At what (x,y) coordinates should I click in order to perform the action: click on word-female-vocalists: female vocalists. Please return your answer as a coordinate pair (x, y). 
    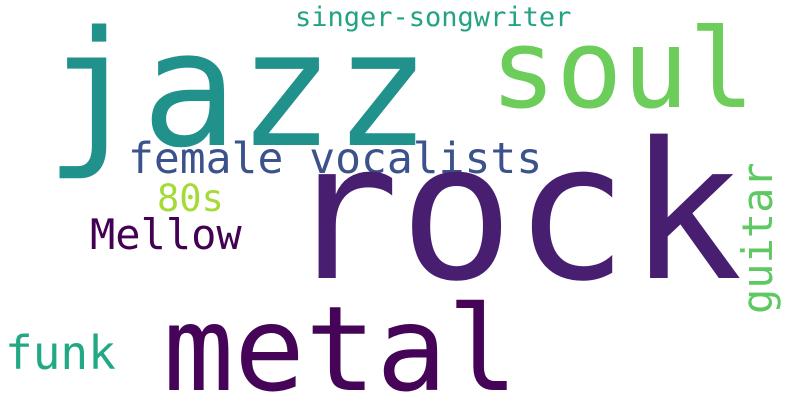
    Looking at the image, I should click on (335, 159).